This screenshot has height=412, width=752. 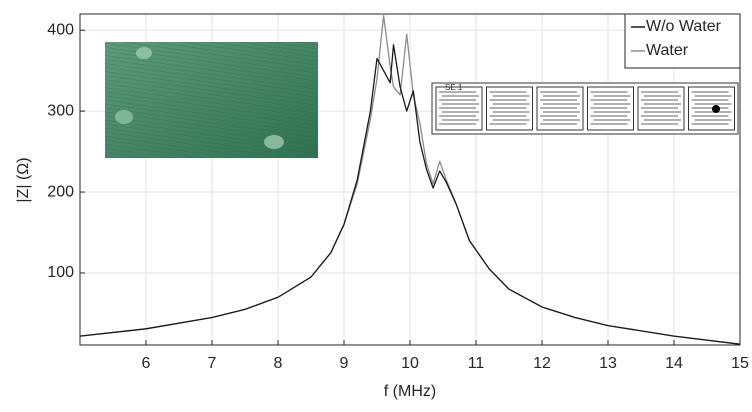 What do you see at coordinates (454, 87) in the screenshot?
I see `inset-label: SE 1` at bounding box center [454, 87].